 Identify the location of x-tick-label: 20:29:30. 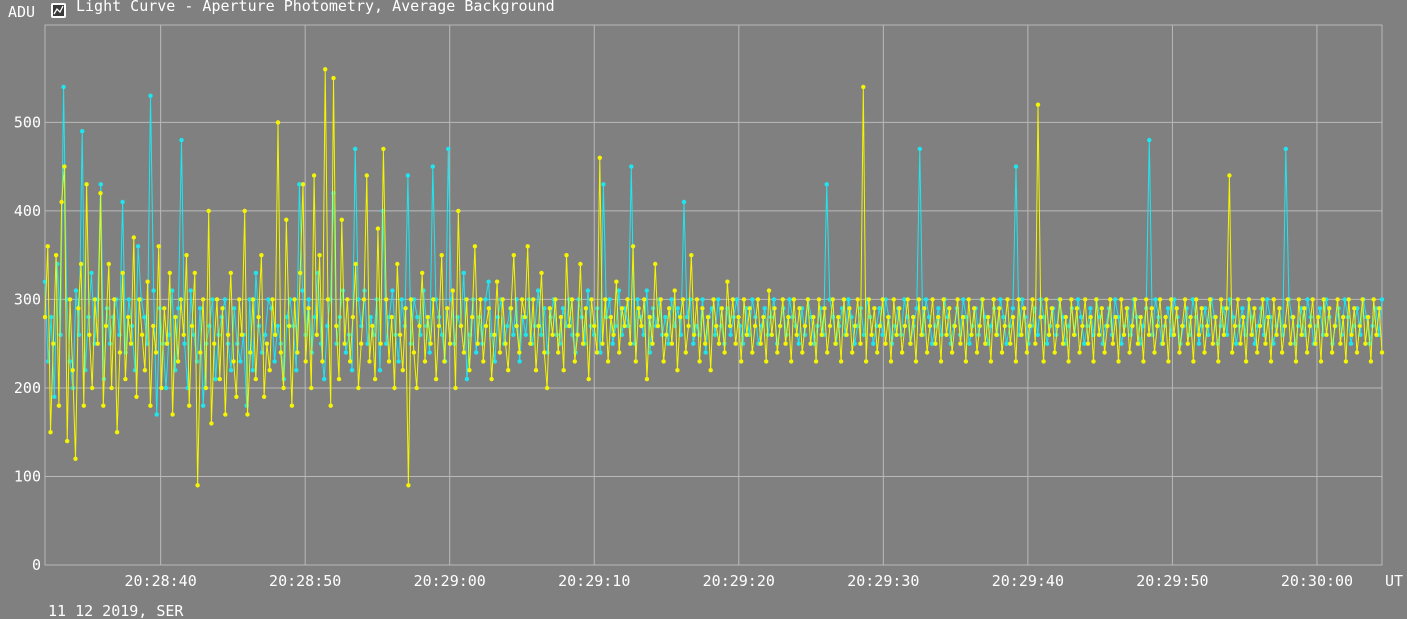
(883, 581).